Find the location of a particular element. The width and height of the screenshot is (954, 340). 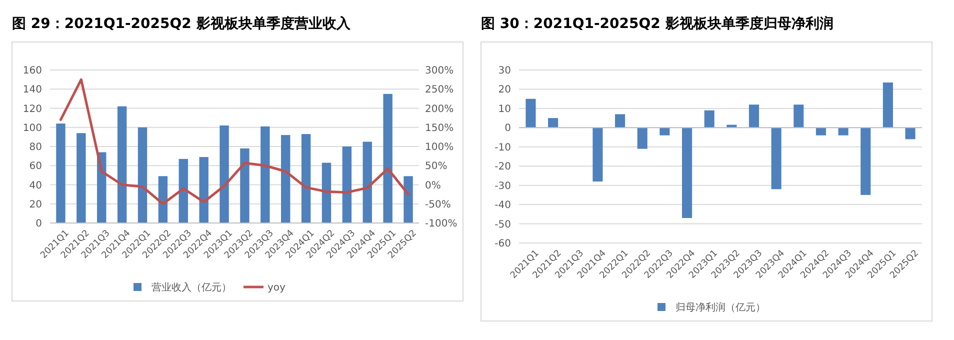

y-tick-label: 100 is located at coordinates (32, 128).